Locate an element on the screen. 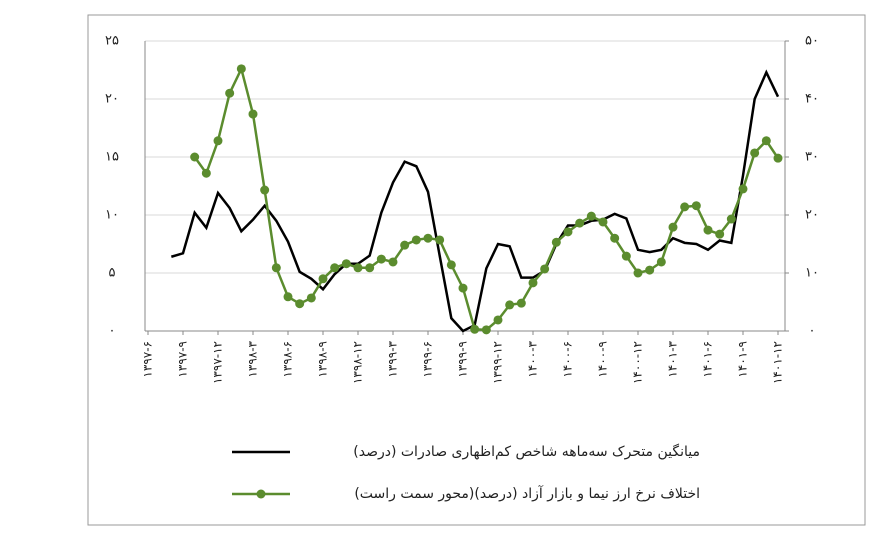 This screenshot has width=869, height=548. y2-tick-label: ۲۰ is located at coordinates (812, 215).